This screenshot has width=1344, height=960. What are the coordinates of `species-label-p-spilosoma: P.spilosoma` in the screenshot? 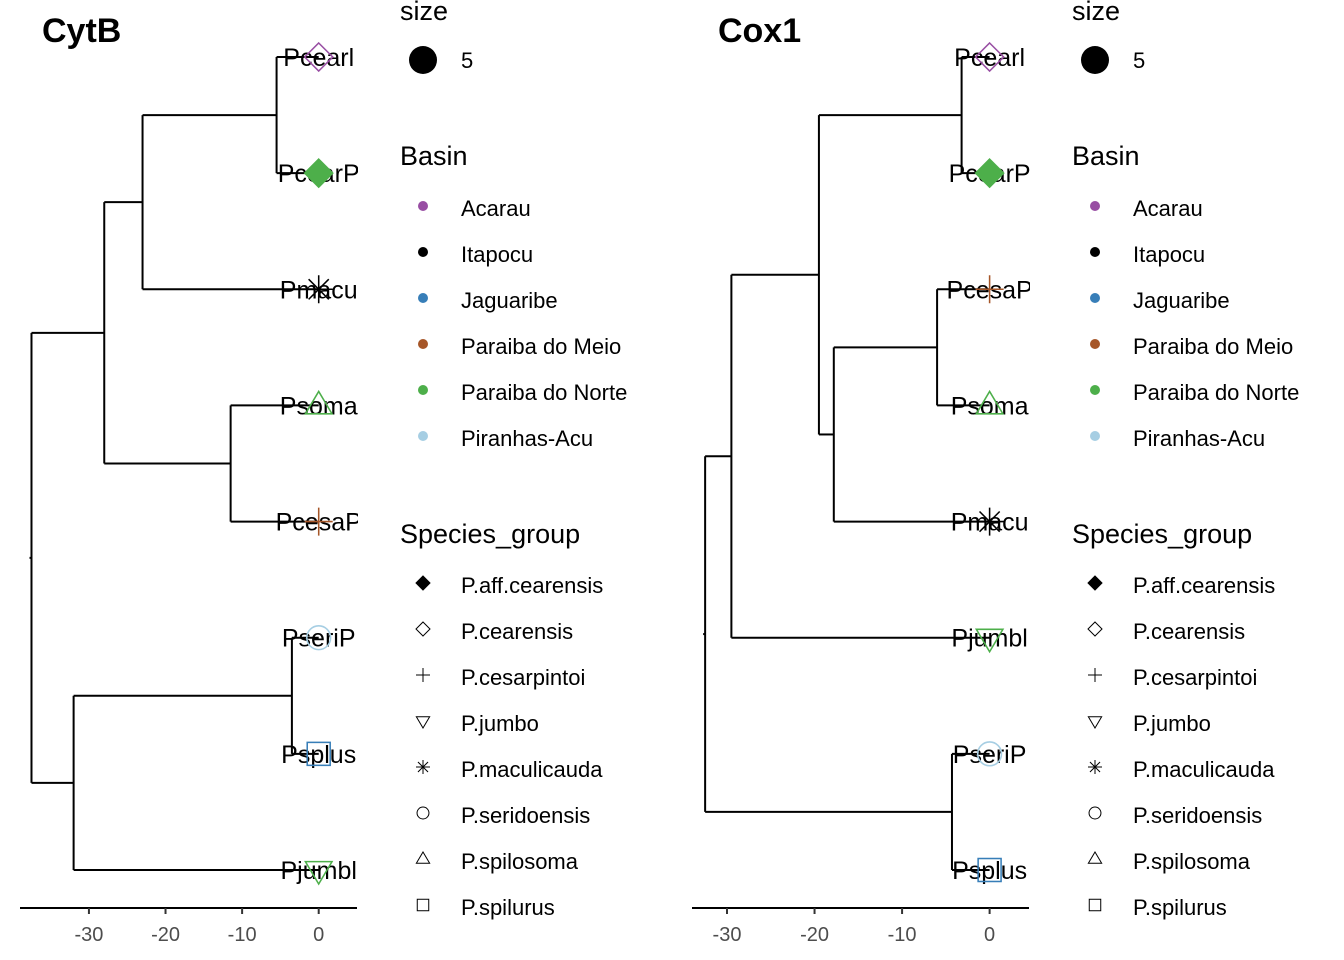 It's located at (1192, 861).